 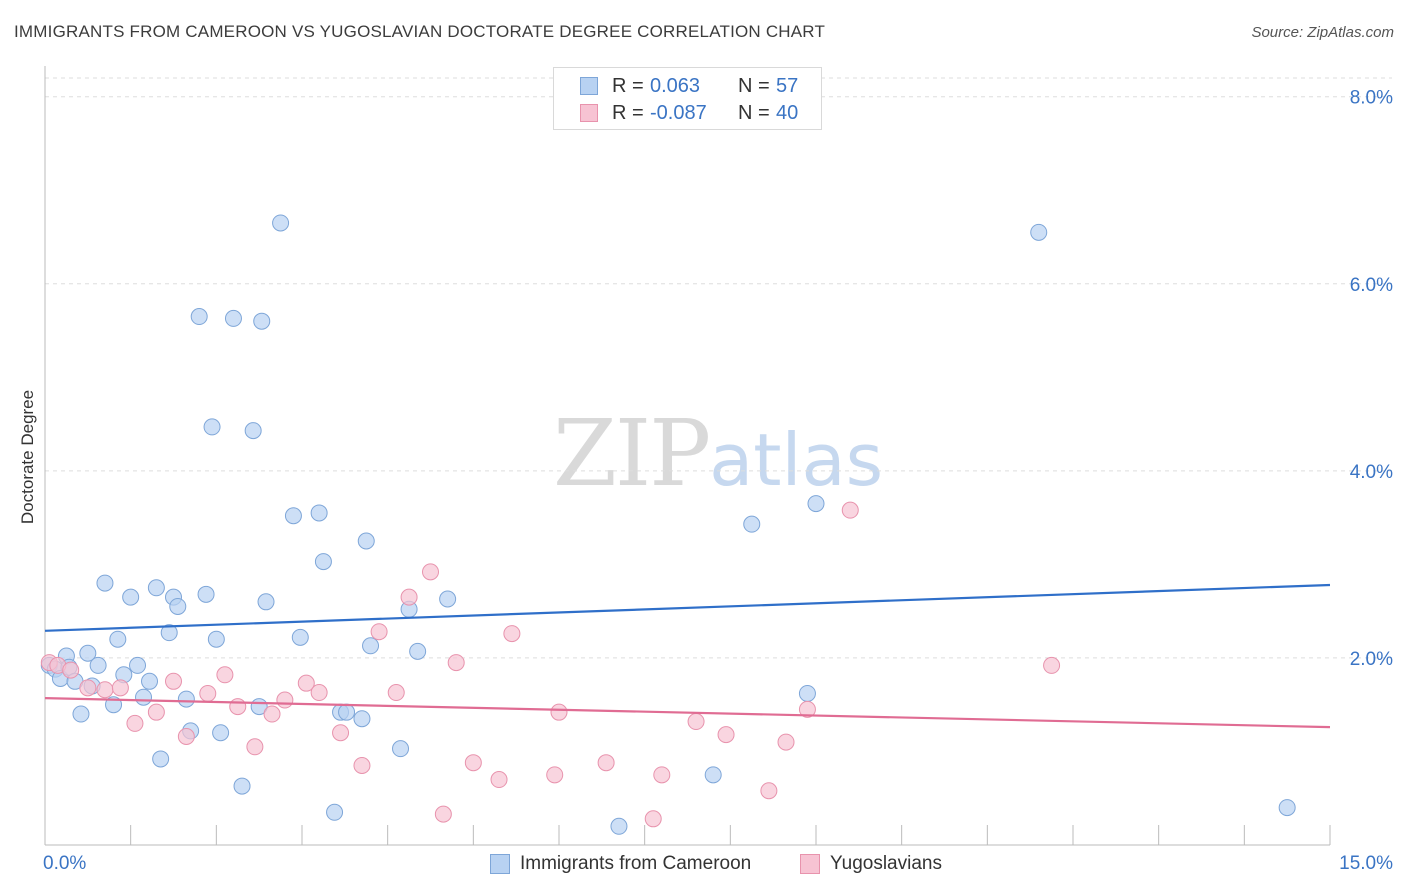 What do you see at coordinates (796, 460) in the screenshot?
I see `watermark-atlas: atlas` at bounding box center [796, 460].